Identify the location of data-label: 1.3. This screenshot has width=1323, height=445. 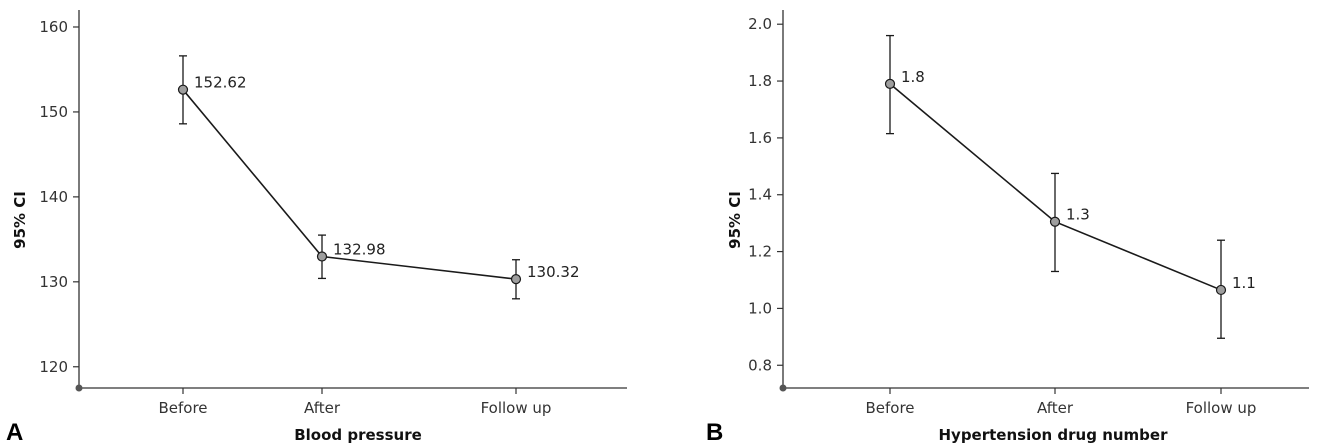
(1078, 215).